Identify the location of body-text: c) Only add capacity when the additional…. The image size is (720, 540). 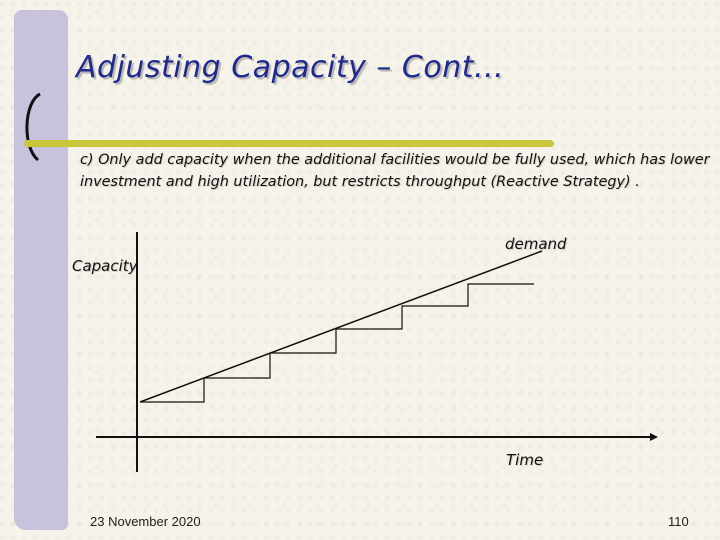
(395, 171).